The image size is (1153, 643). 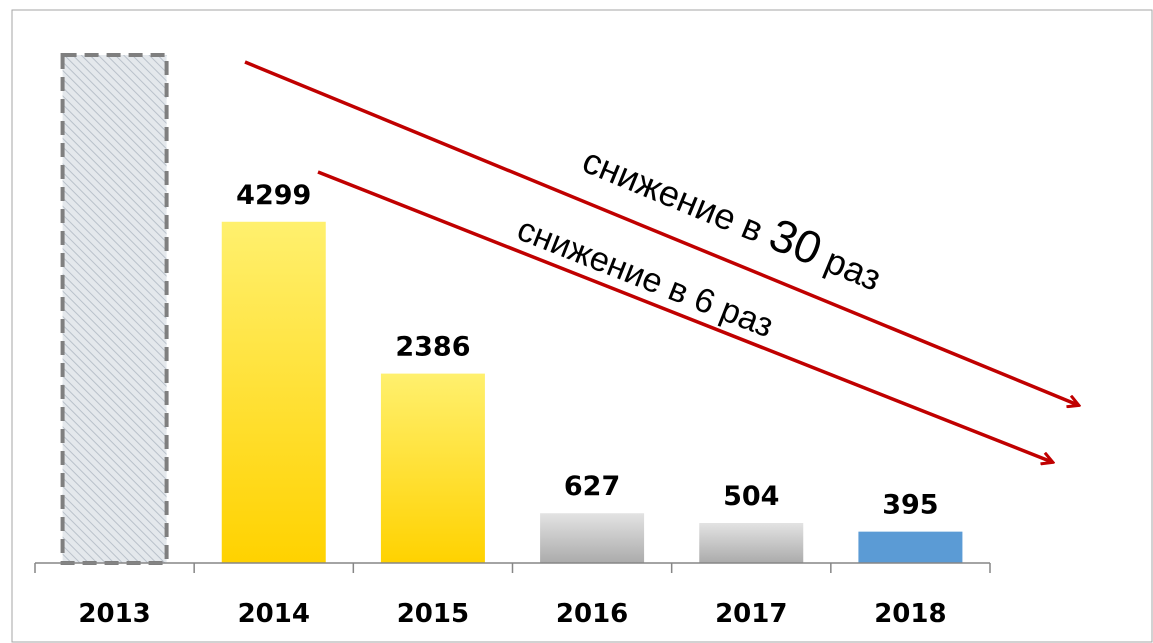 I want to click on x-tick-label: 2013, so click(x=114, y=614).